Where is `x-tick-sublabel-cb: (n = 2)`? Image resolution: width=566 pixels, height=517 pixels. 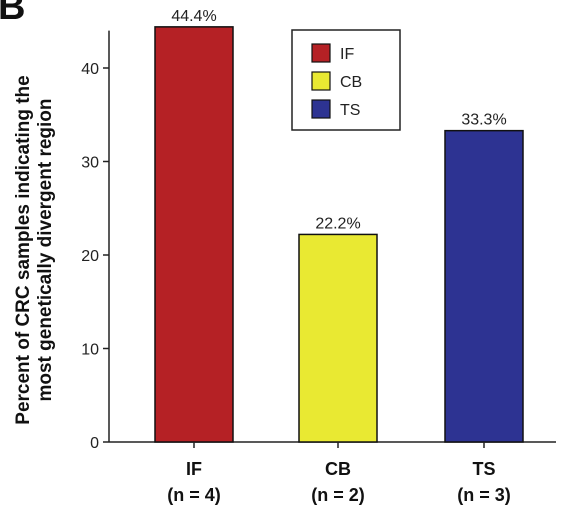
x-tick-sublabel-cb: (n = 2) is located at coordinates (338, 495).